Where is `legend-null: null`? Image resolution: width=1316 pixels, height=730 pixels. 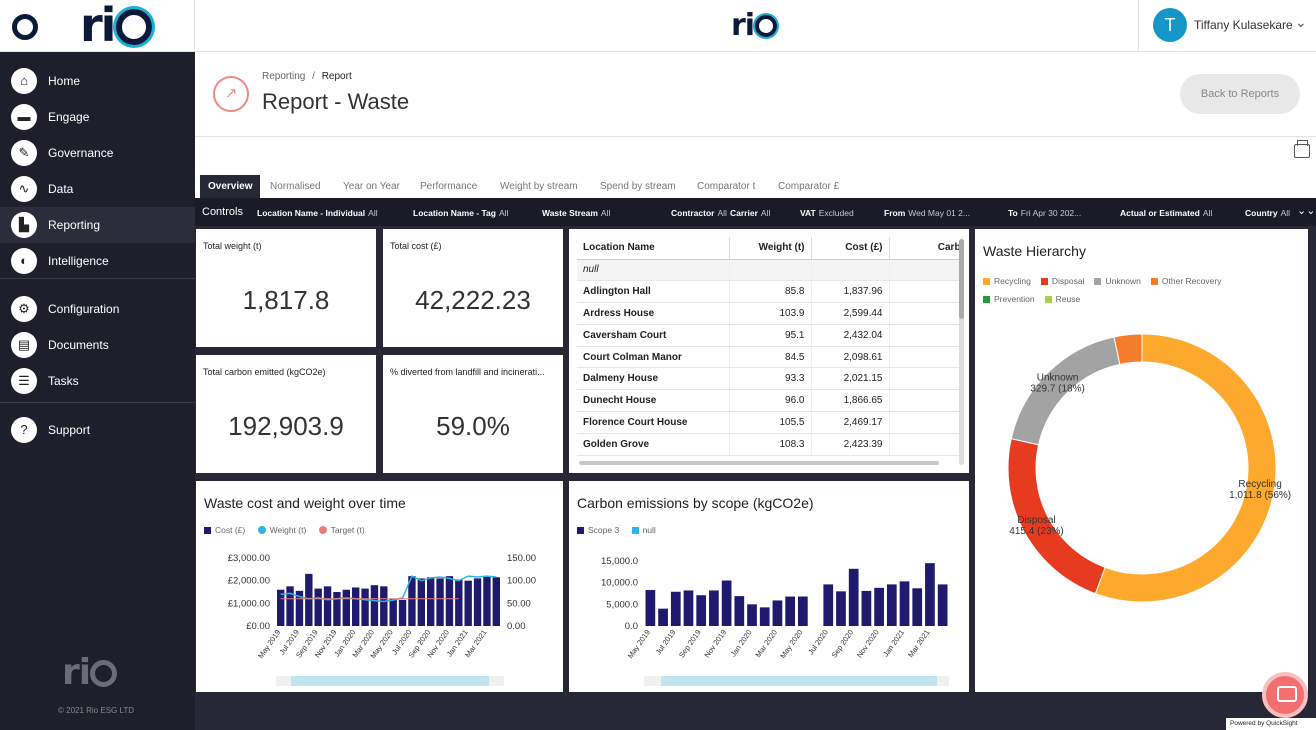
legend-null: null is located at coordinates (643, 530).